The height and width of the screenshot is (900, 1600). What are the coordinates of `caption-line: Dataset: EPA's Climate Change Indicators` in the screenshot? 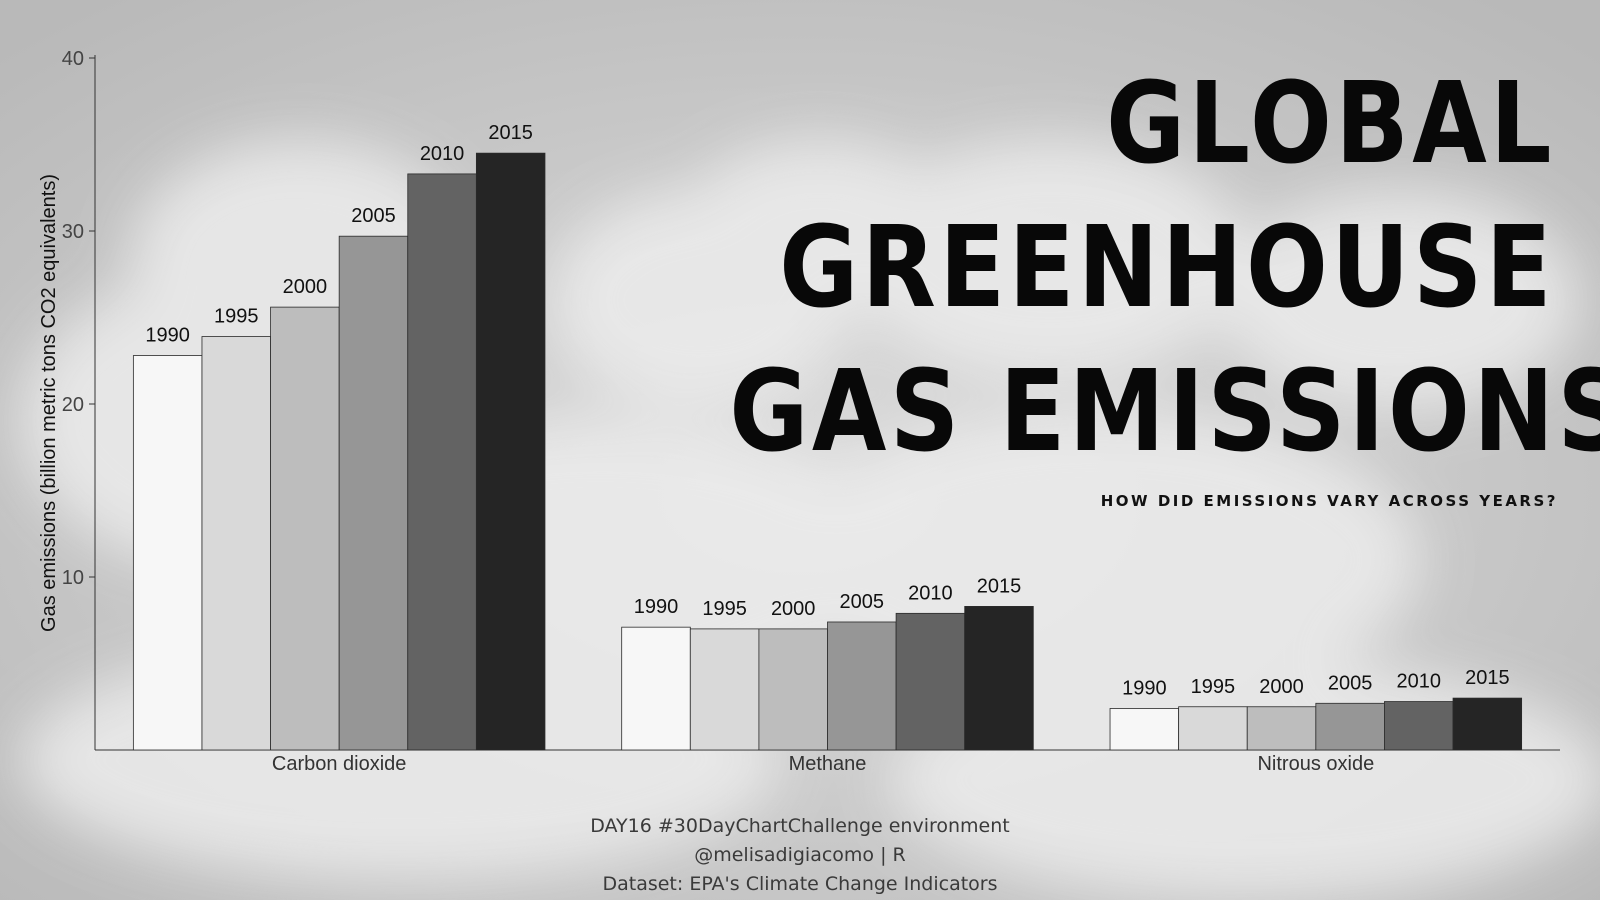 It's located at (800, 884).